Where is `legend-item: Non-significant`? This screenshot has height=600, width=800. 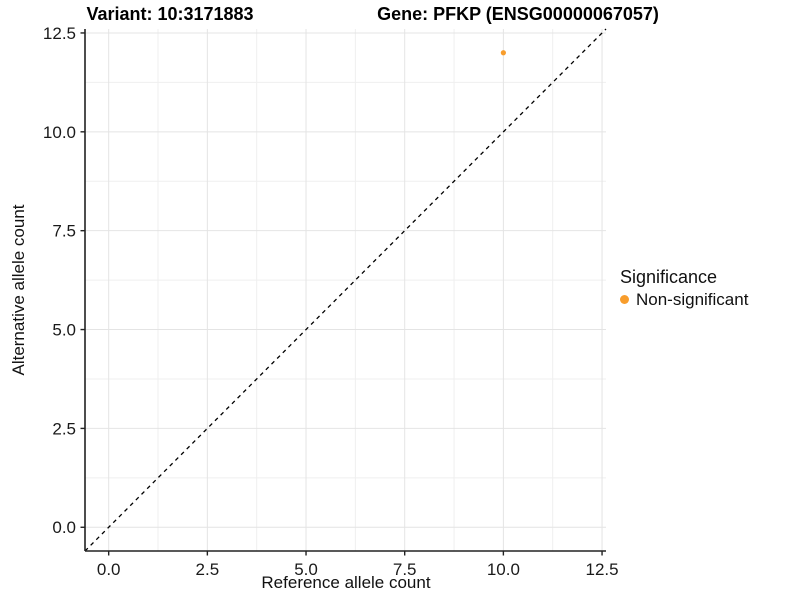
legend-item: Non-significant is located at coordinates (684, 299).